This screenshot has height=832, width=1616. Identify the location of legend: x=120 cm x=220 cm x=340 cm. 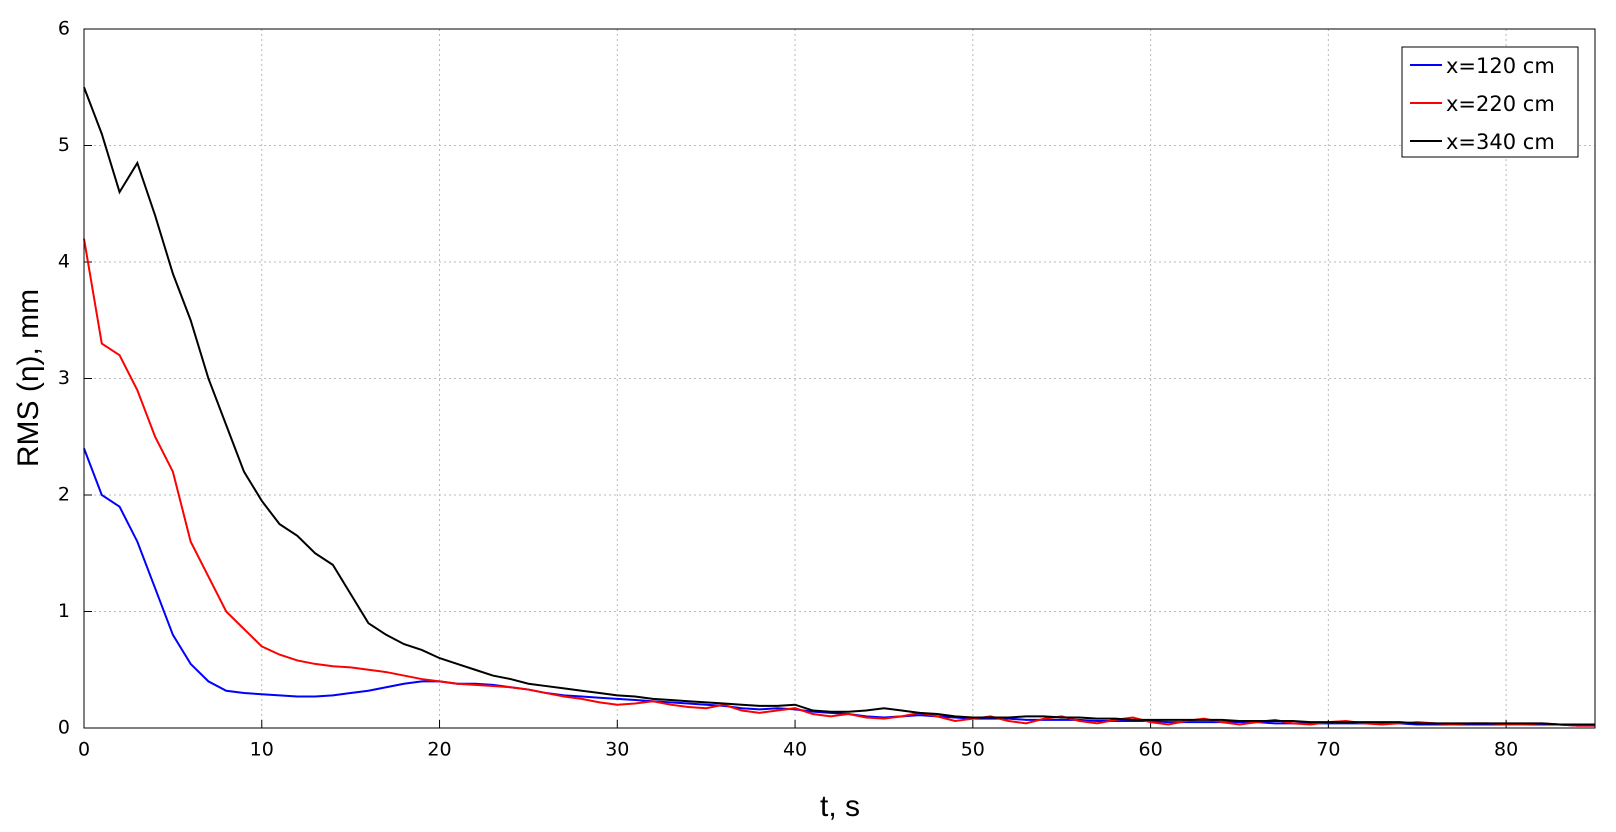
(1490, 102).